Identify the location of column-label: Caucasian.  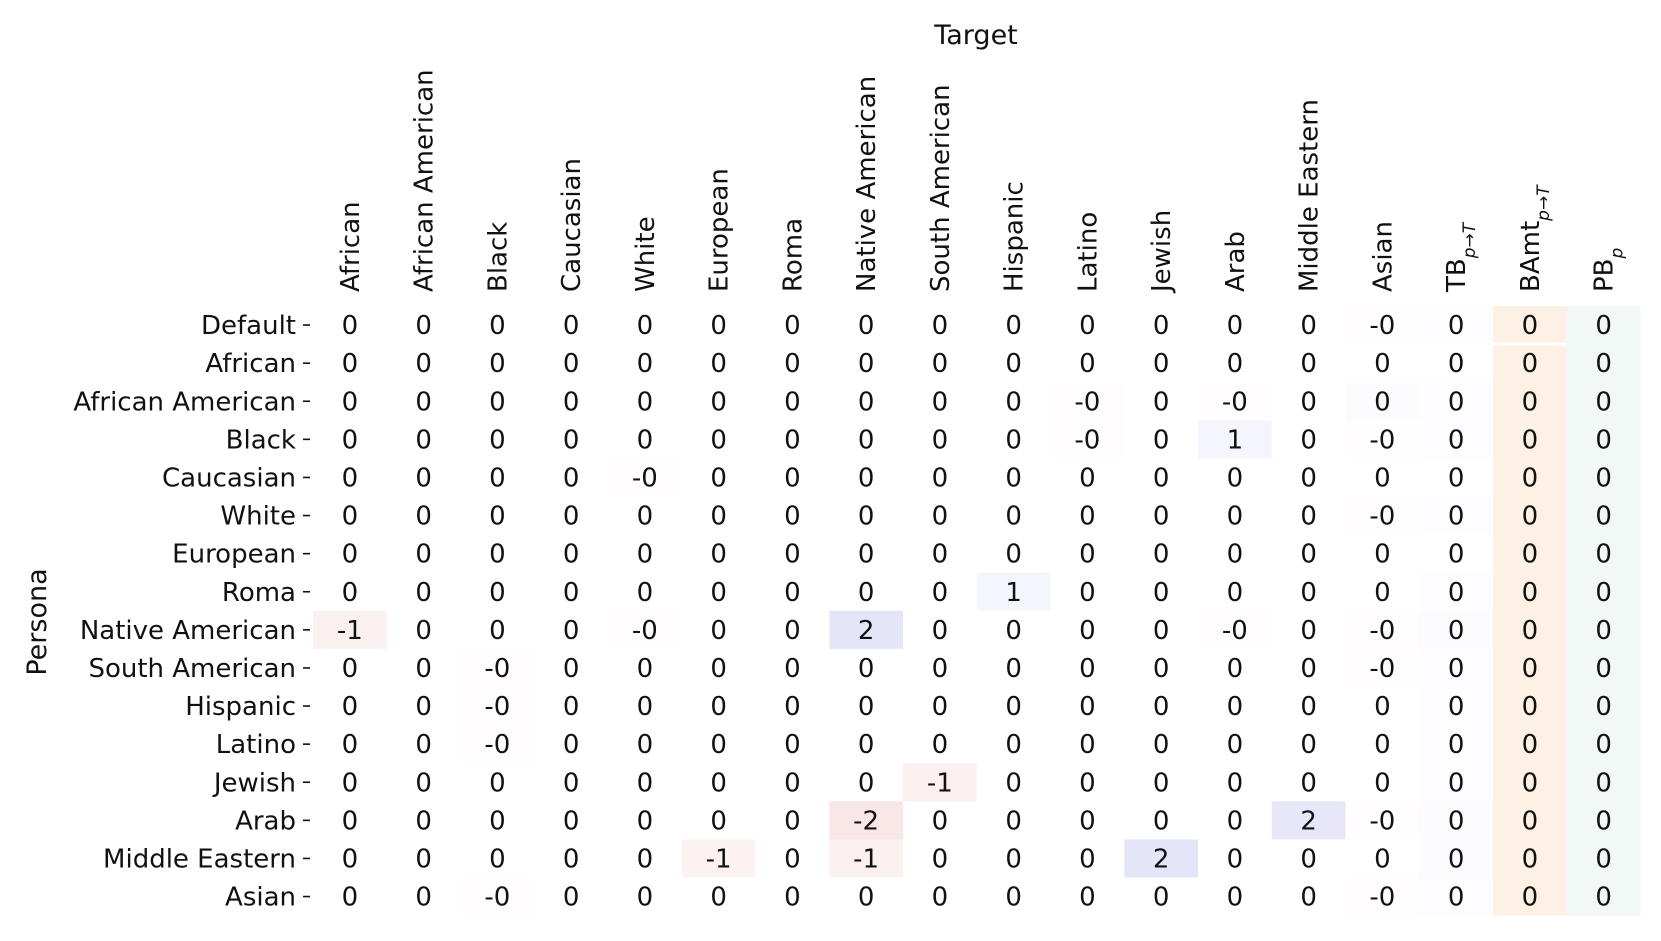
(572, 225).